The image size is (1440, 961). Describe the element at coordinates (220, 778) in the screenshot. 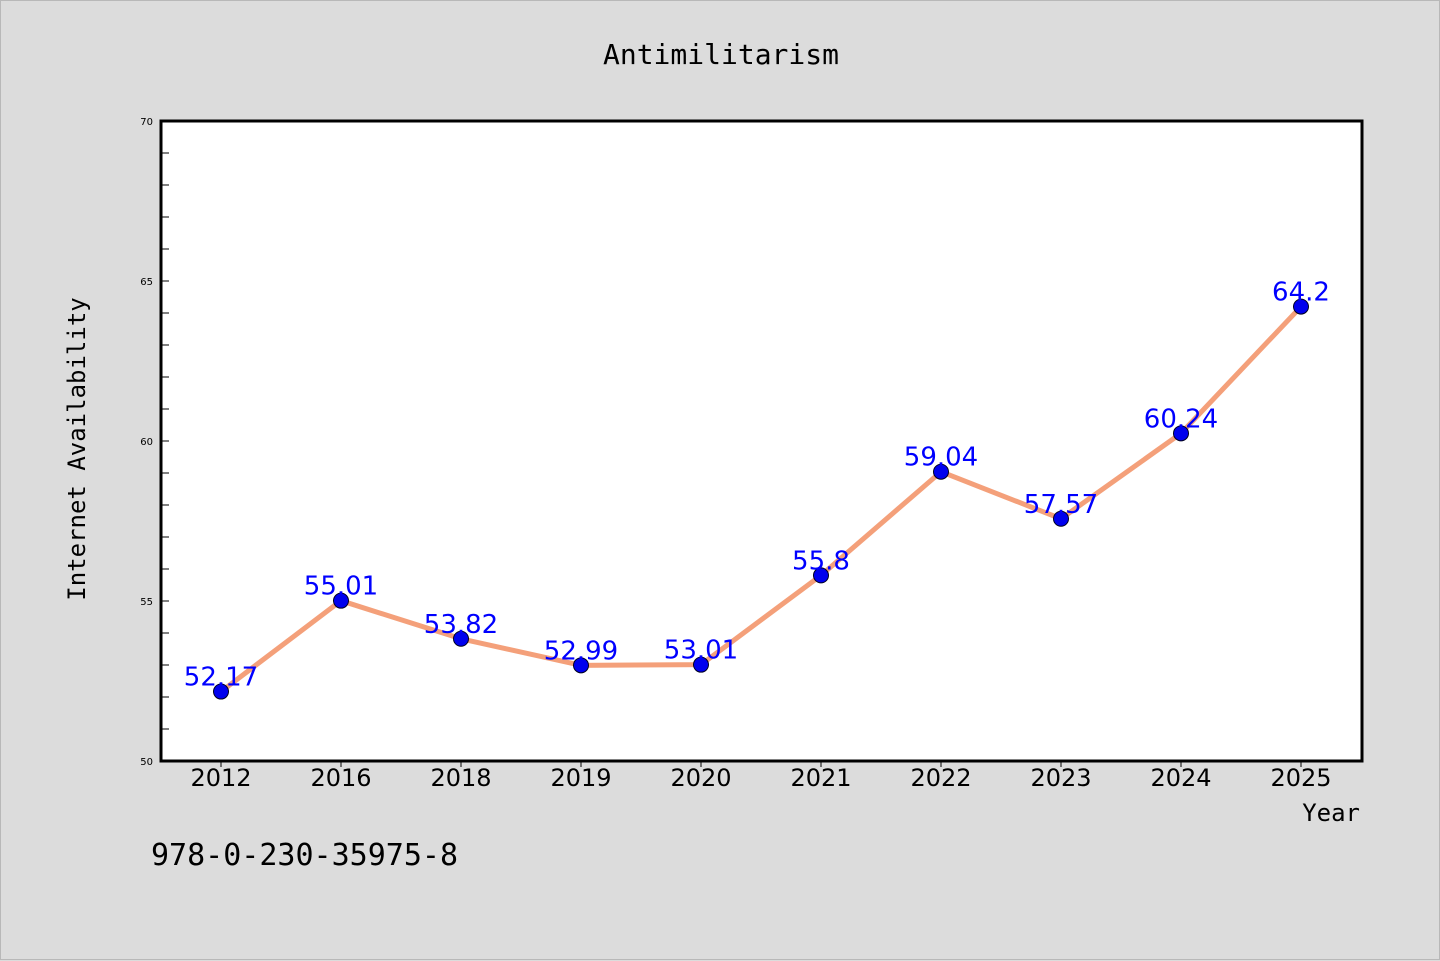

I see `x-tick-label: 2012` at that location.